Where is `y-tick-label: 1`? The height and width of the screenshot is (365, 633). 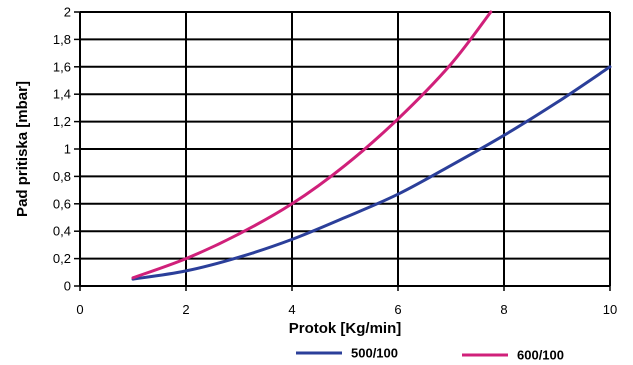
y-tick-label: 1 is located at coordinates (67, 149).